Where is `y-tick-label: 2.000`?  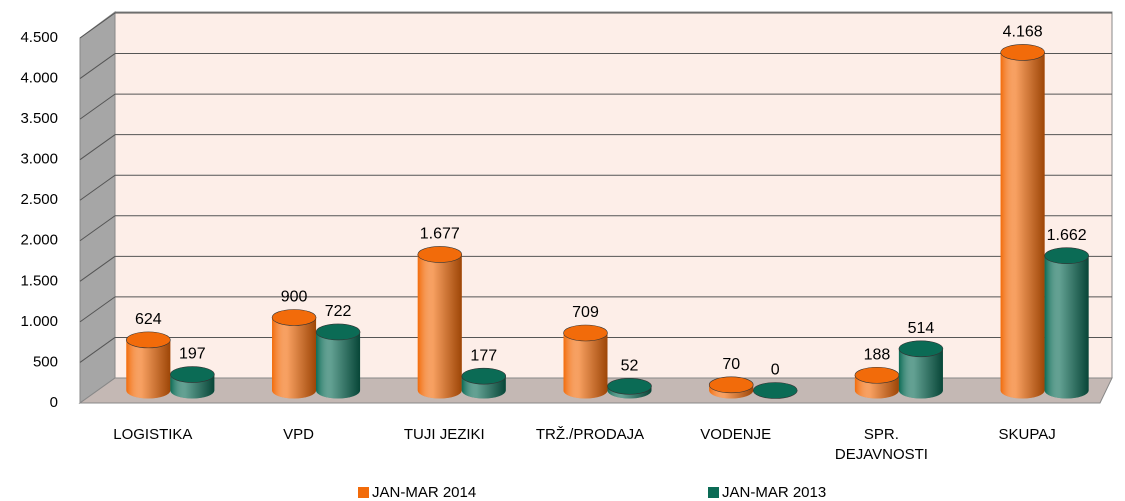 y-tick-label: 2.000 is located at coordinates (39, 240).